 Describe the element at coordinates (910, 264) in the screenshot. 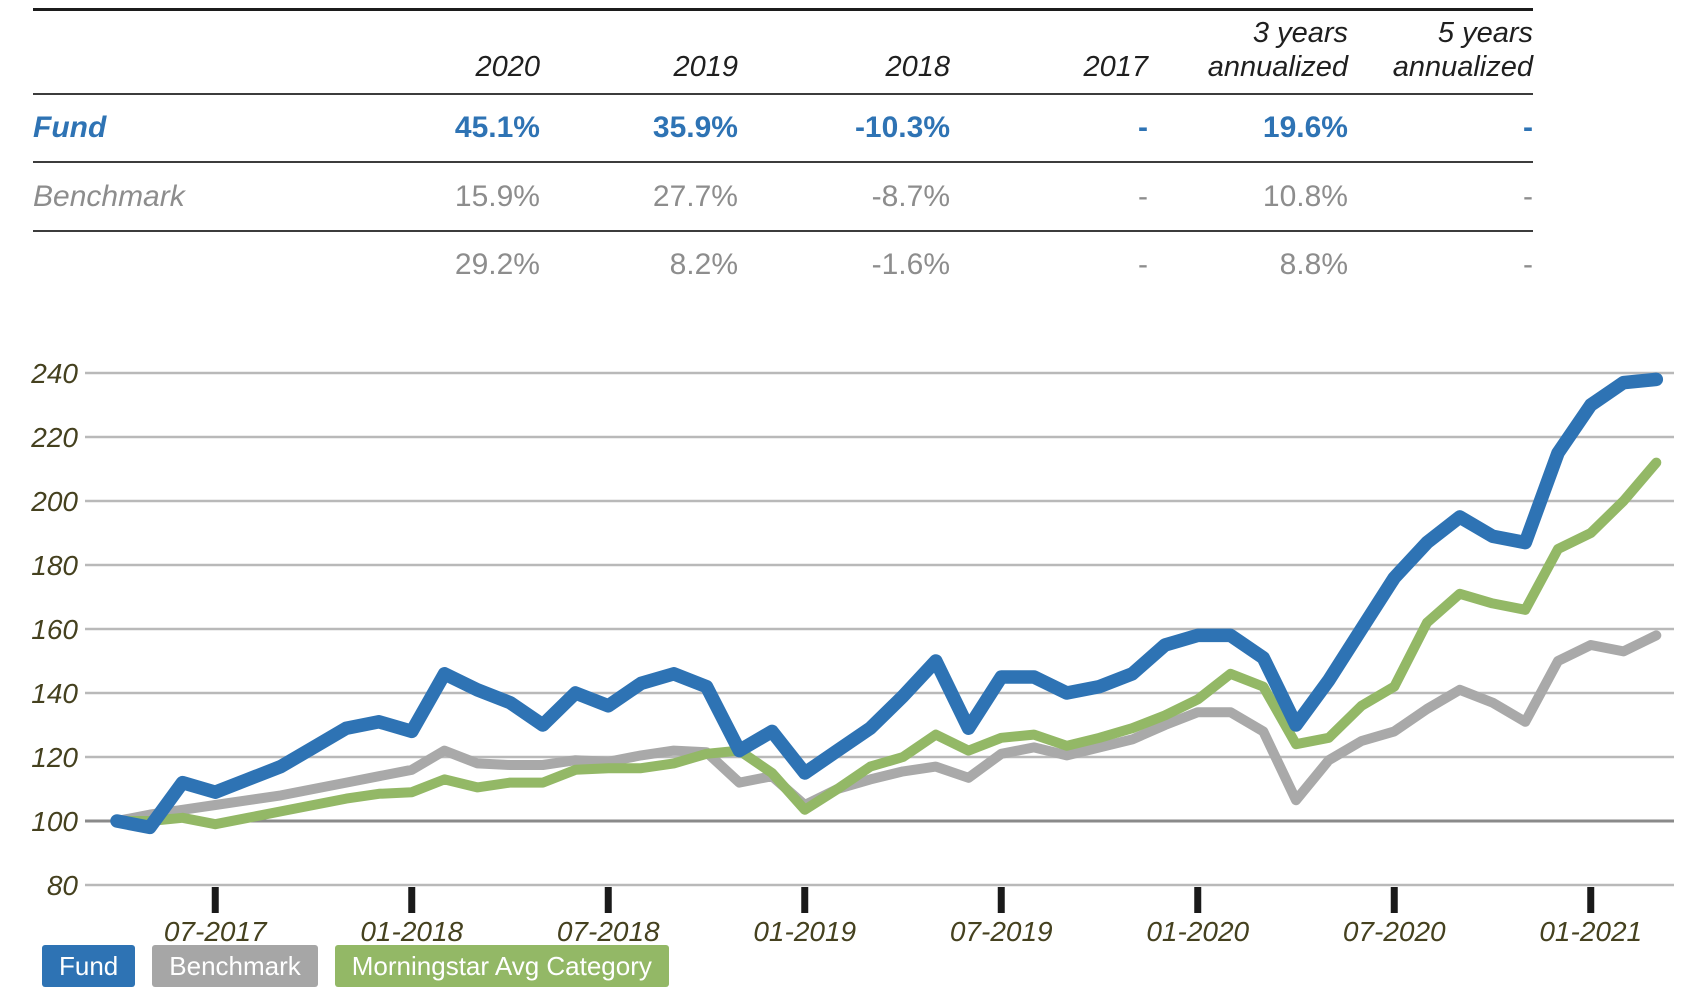

I see `table-cell: -1.6%` at that location.